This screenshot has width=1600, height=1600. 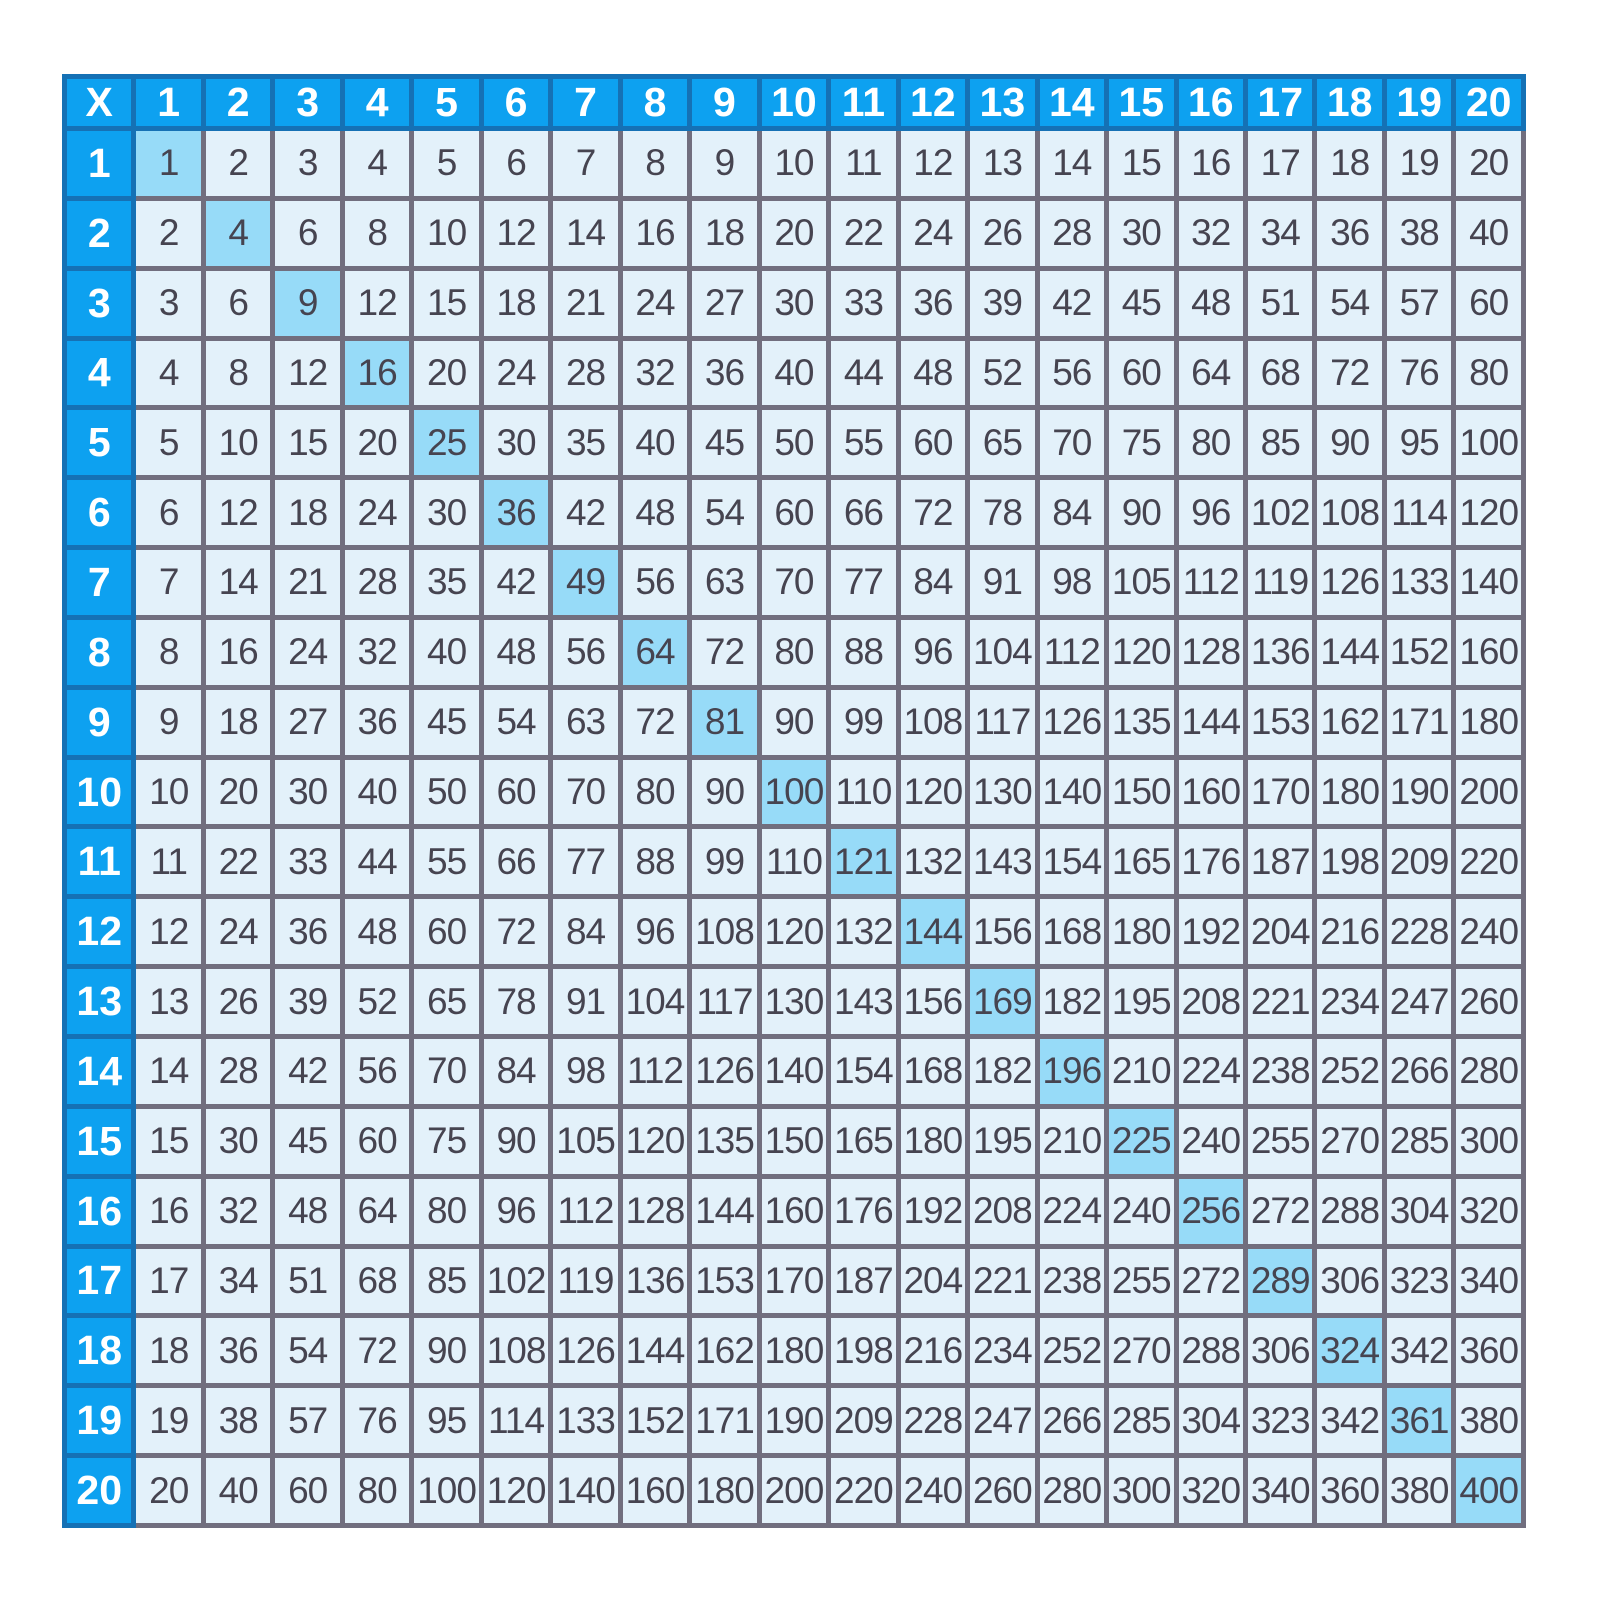 I want to click on table-cell: 48, so click(x=655, y=513).